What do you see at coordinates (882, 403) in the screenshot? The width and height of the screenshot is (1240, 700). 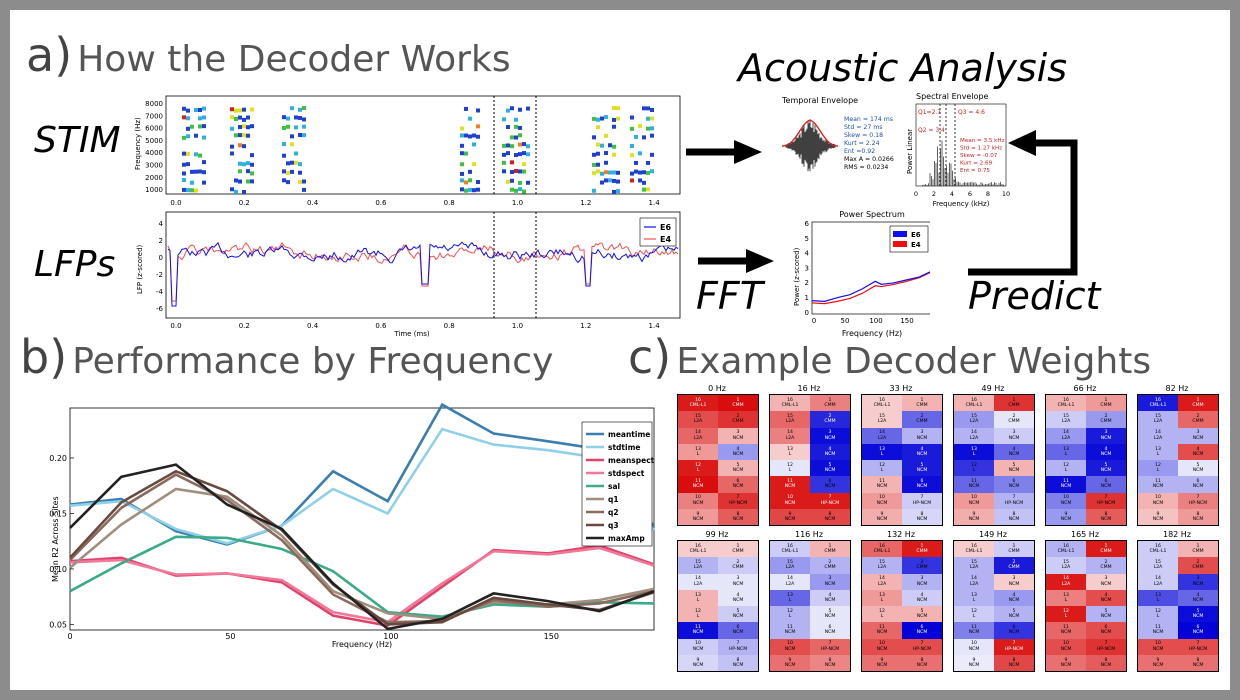 I see `weight-cell: 16 CML-L1` at bounding box center [882, 403].